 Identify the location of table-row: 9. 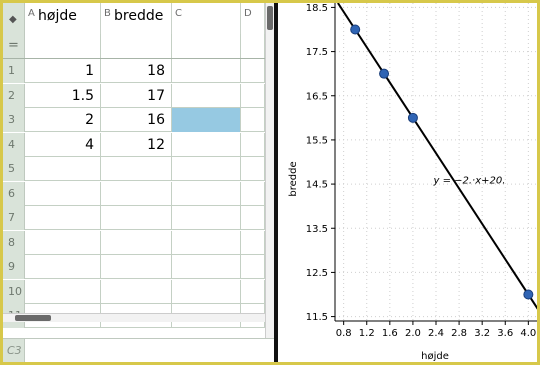
(134, 267).